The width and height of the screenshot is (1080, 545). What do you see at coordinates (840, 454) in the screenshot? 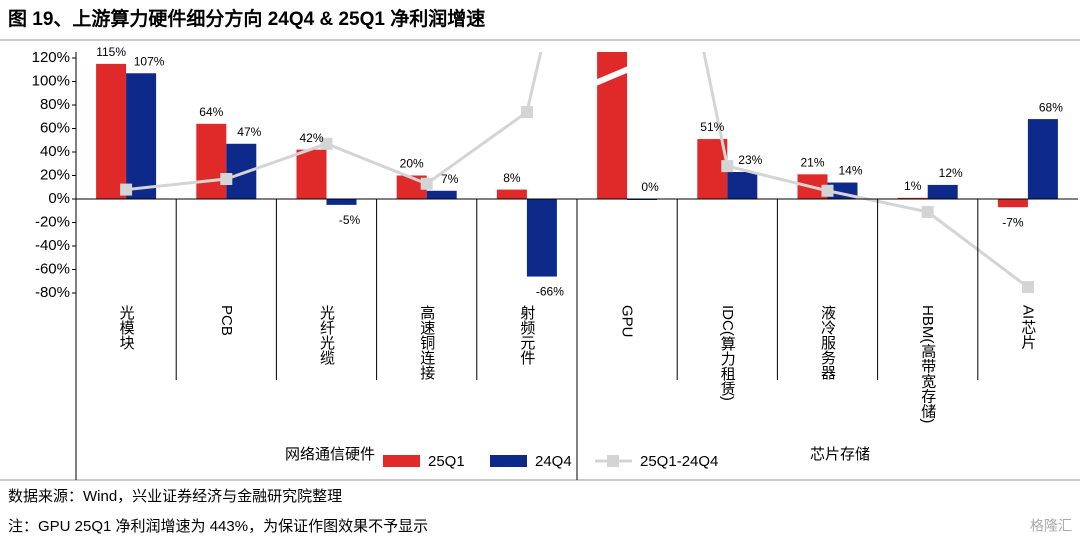
I see `group-label: 芯片存储` at bounding box center [840, 454].